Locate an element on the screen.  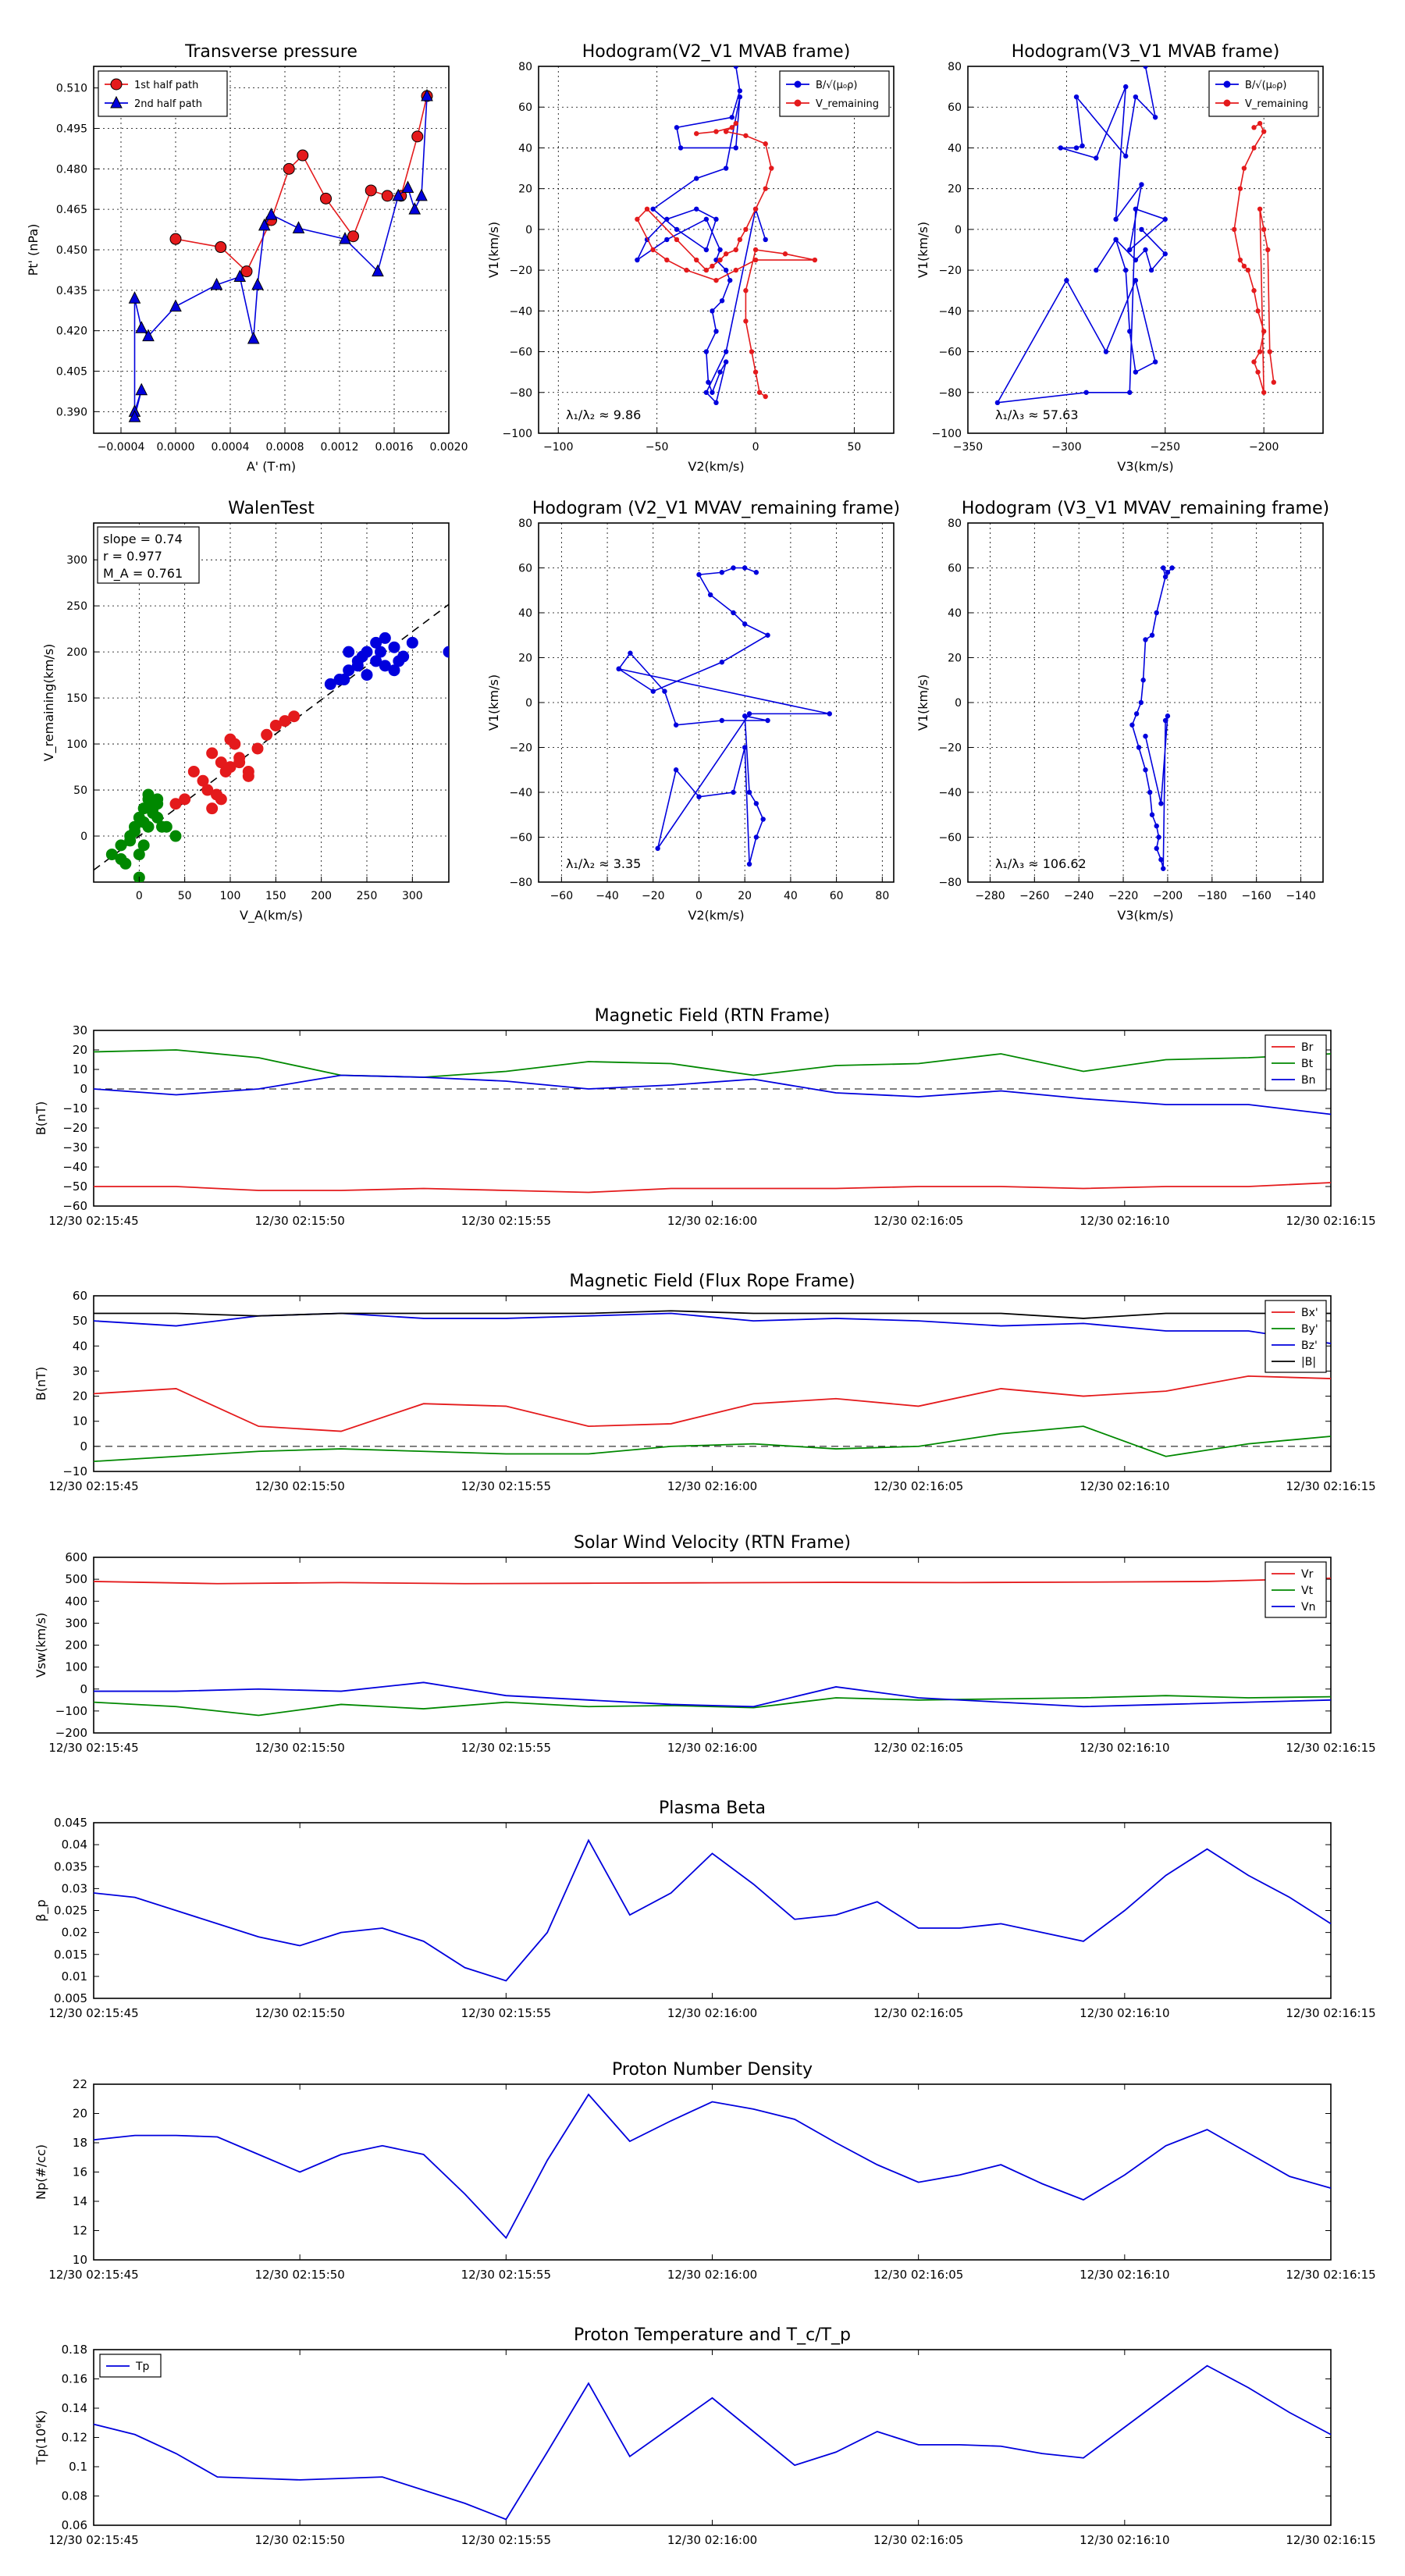
chart-title: Proton Number Density is located at coordinates (713, 2070).